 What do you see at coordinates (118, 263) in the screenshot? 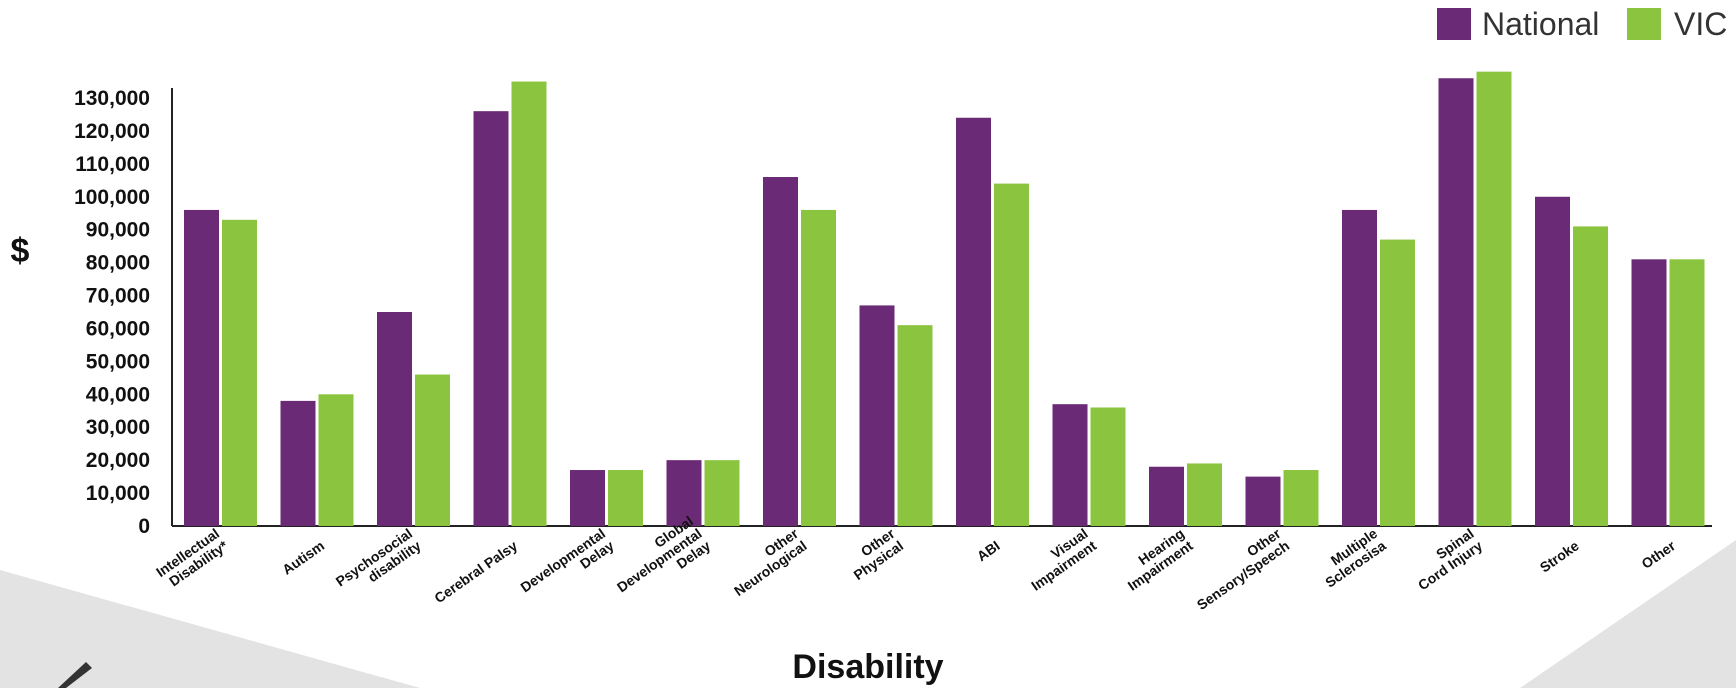
I see `y-tick-label: 80,000` at bounding box center [118, 263].